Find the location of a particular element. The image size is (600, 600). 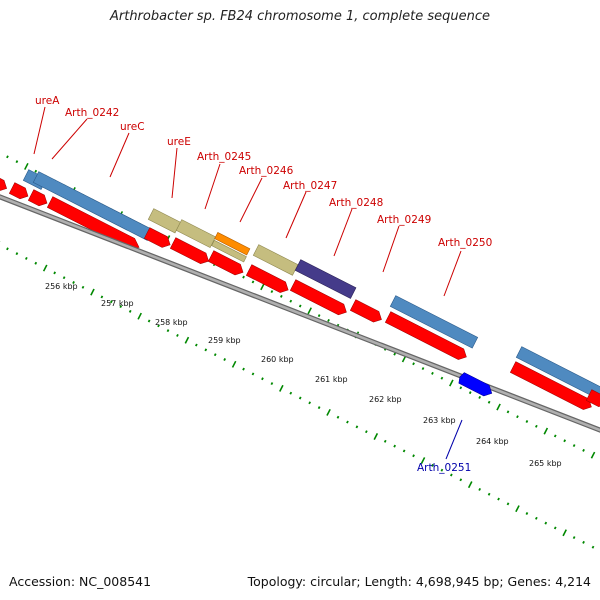

cds-arrow-next is located at coordinates (551, 387).